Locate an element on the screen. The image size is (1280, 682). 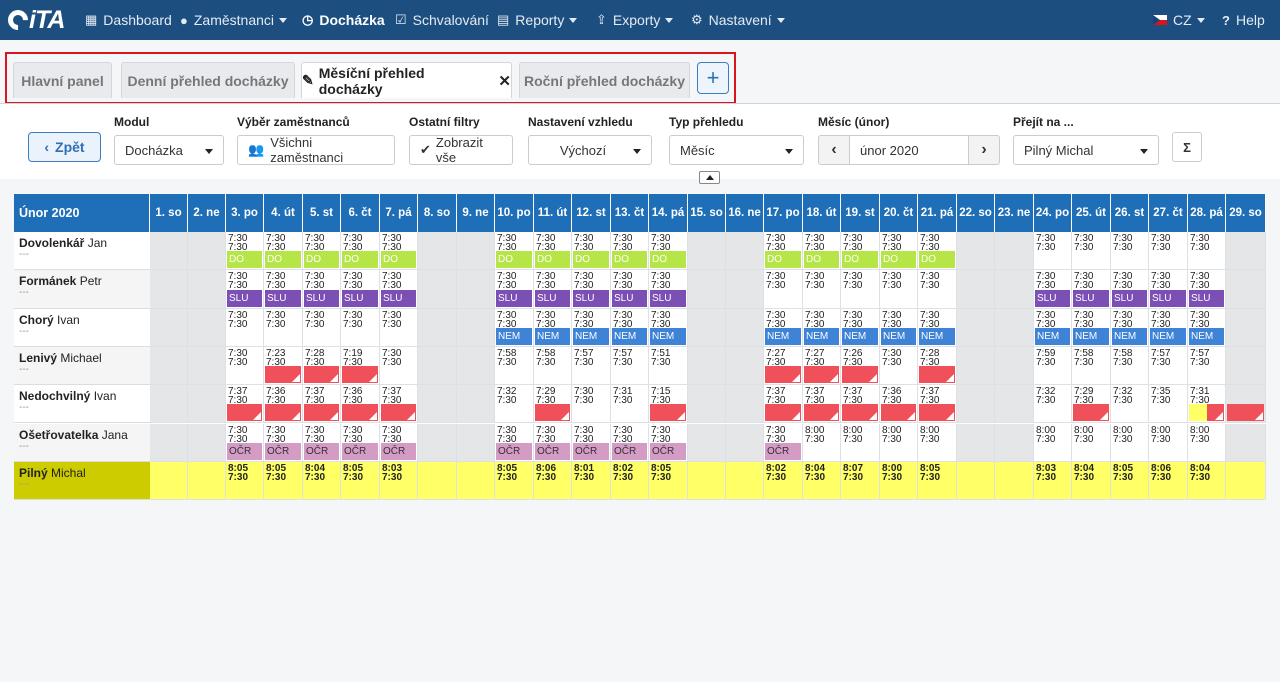
employee-name-cell: Pilný Michal --- is located at coordinates (82, 481).